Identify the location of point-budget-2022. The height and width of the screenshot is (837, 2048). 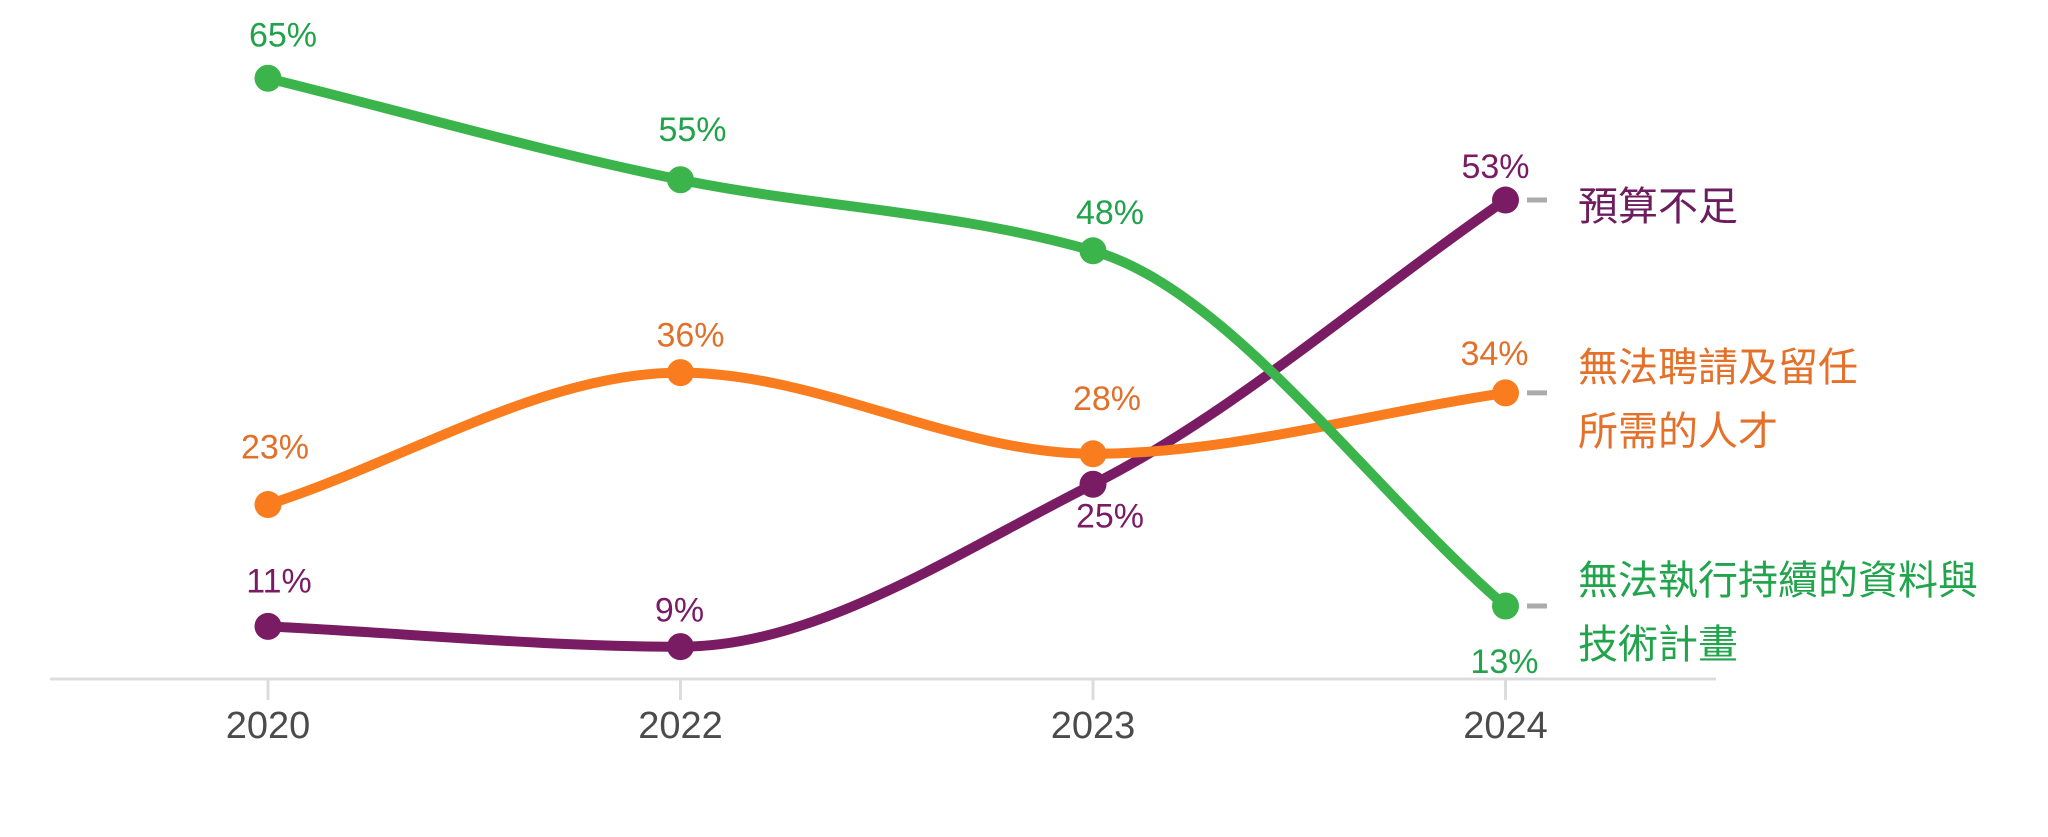
(680, 647).